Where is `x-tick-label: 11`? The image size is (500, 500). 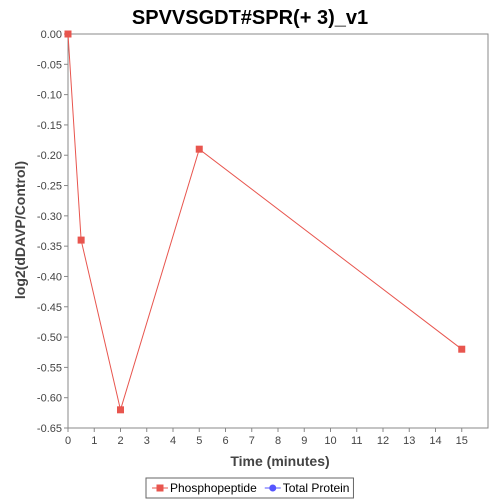 x-tick-label: 11 is located at coordinates (356, 441).